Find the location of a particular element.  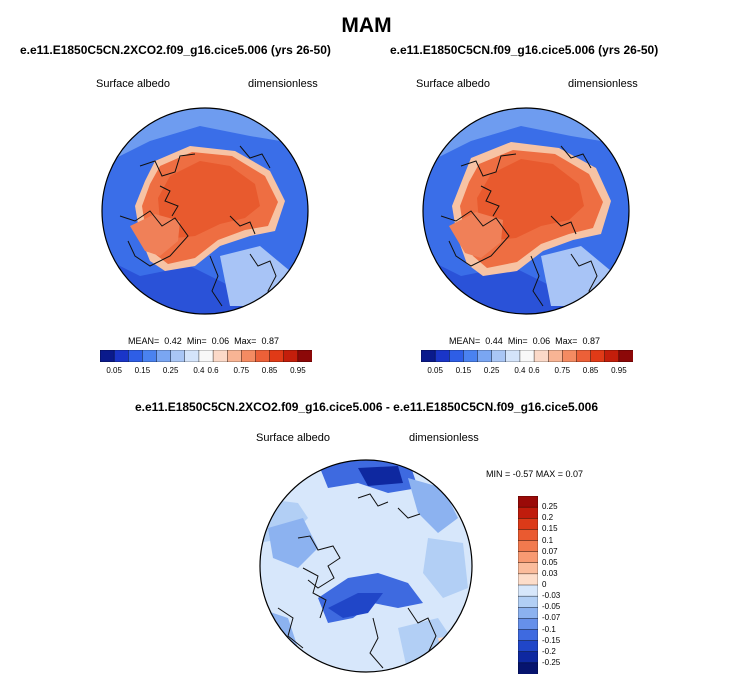

colorbar-tick-label: -0.2 is located at coordinates (549, 651).